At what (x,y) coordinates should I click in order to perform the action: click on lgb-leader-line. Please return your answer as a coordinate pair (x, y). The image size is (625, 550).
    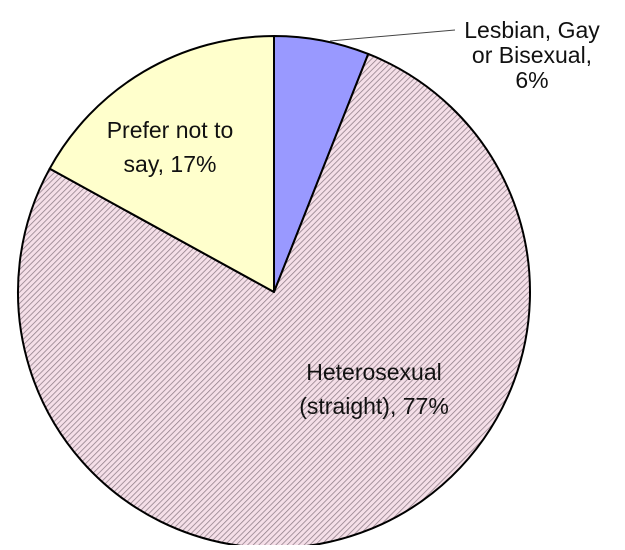
    Looking at the image, I should click on (392, 35).